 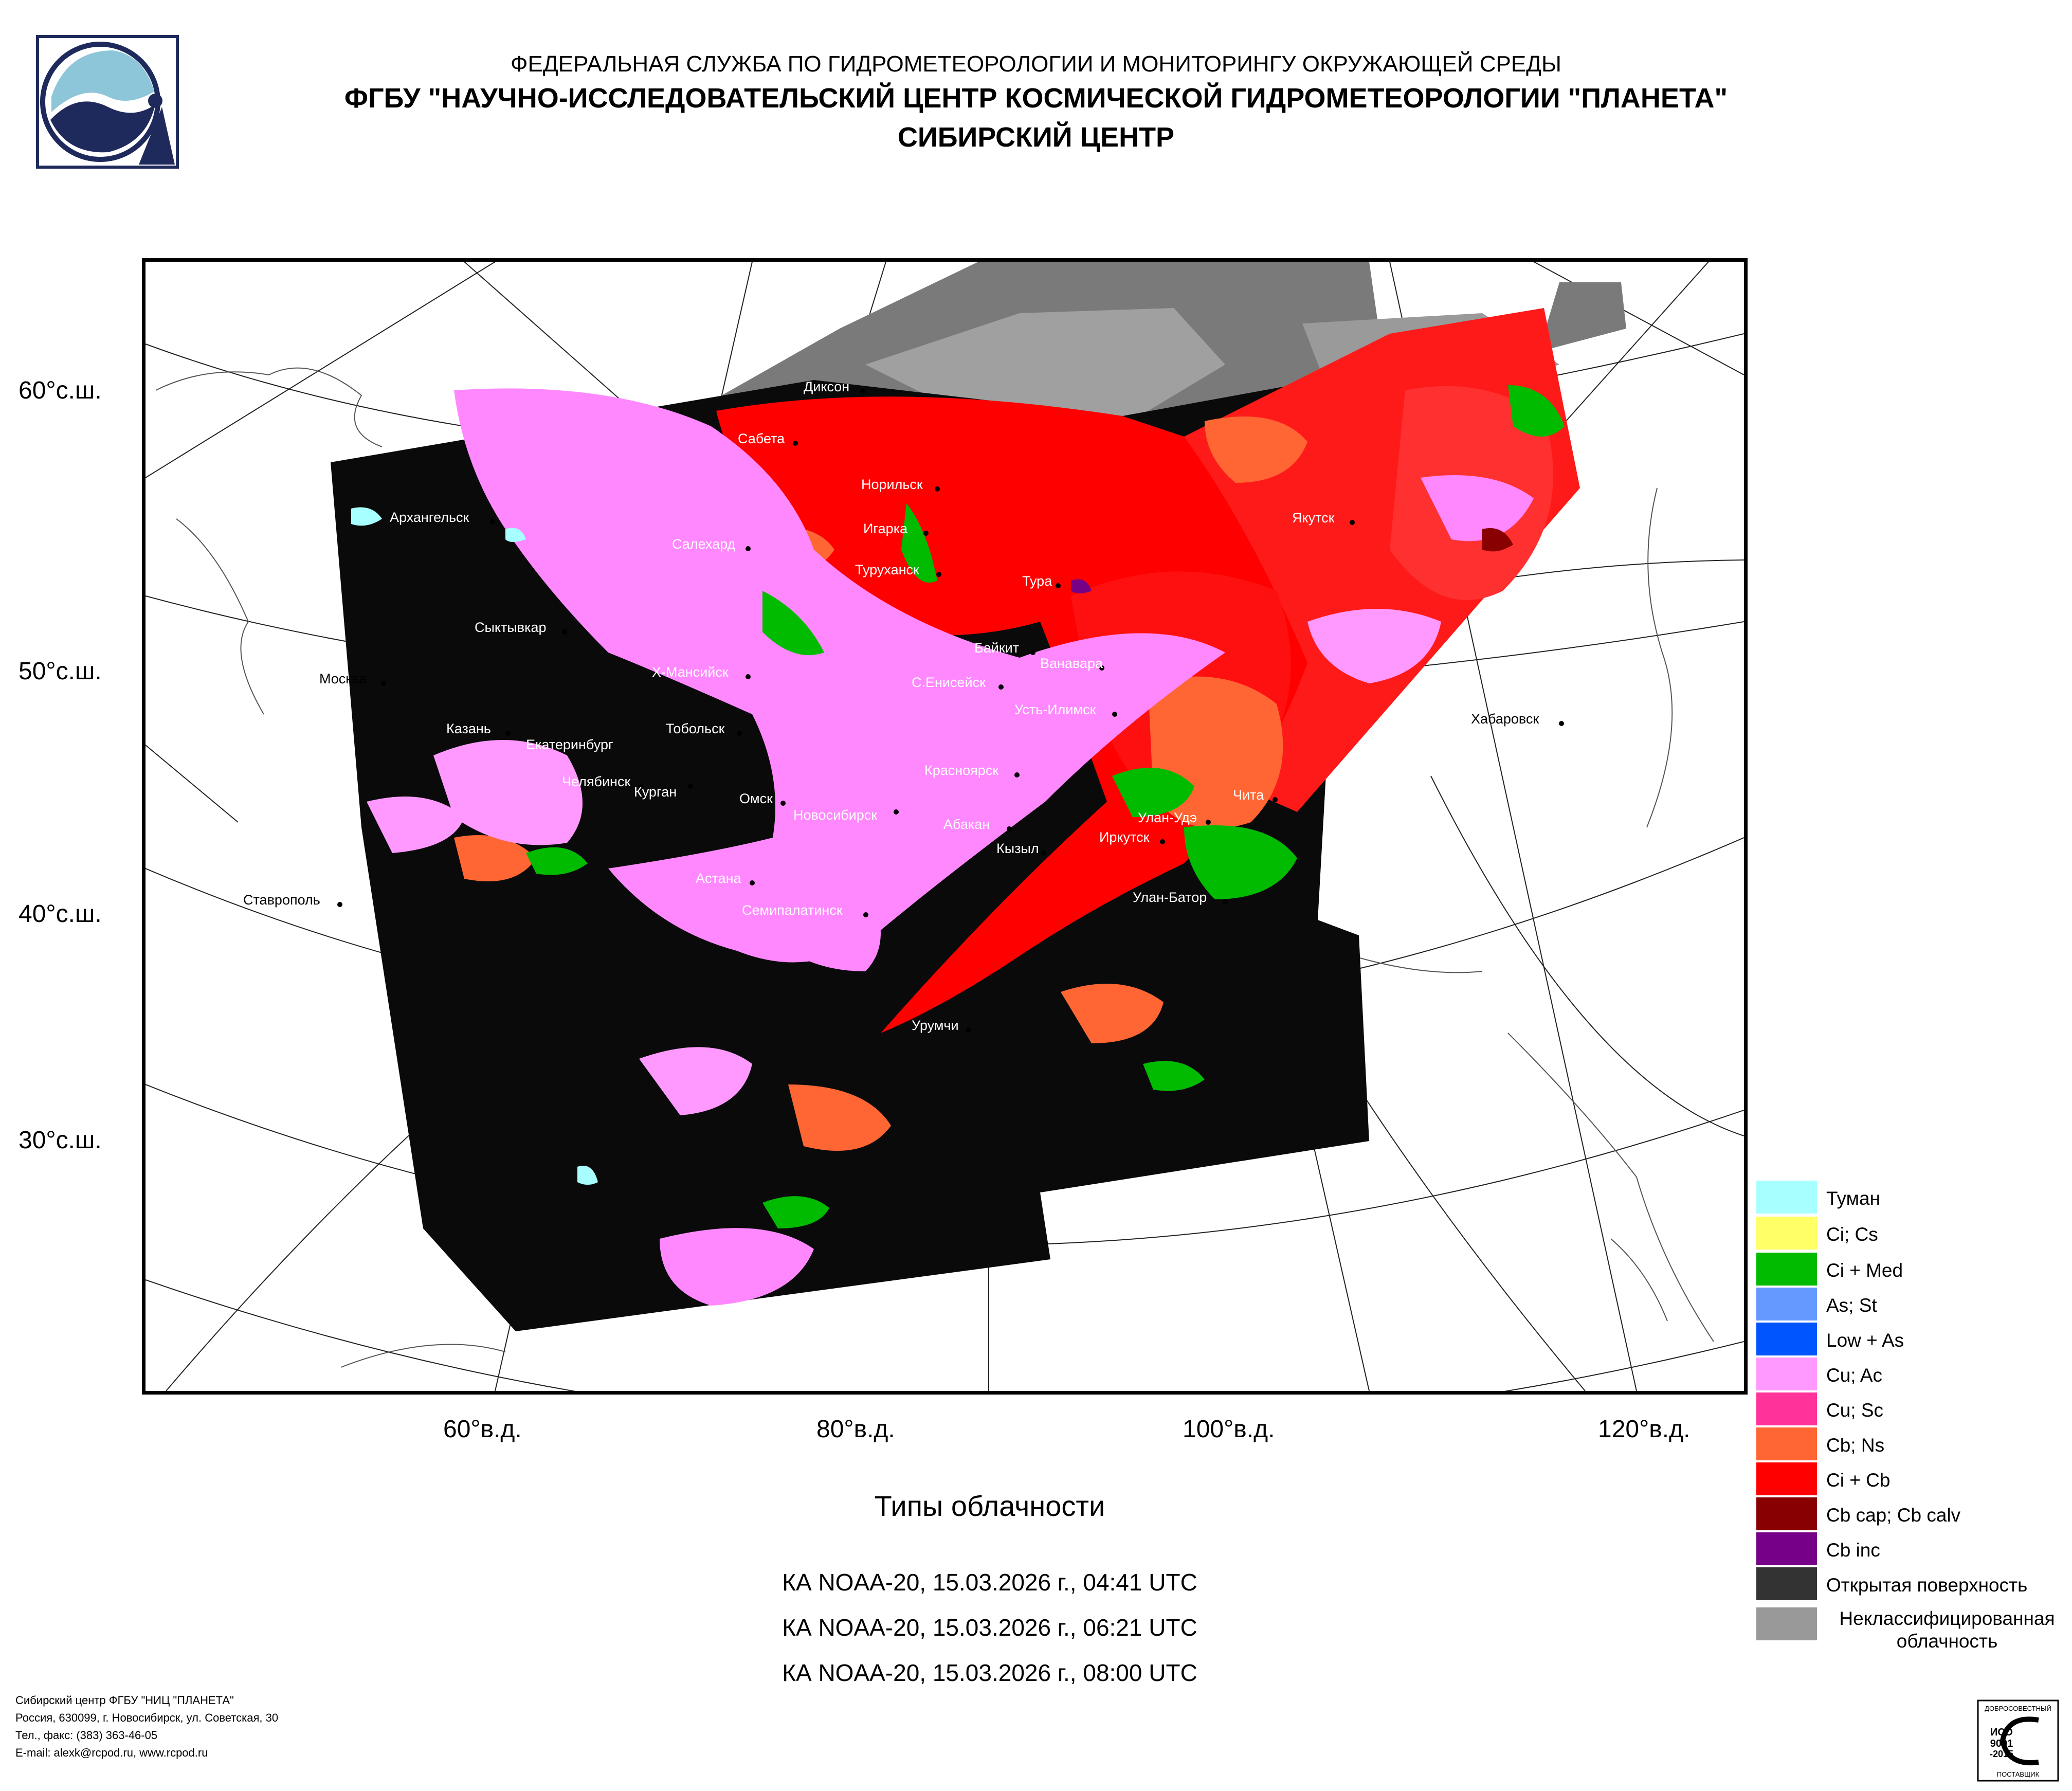 I want to click on city-label: Новосибирск, so click(x=835, y=815).